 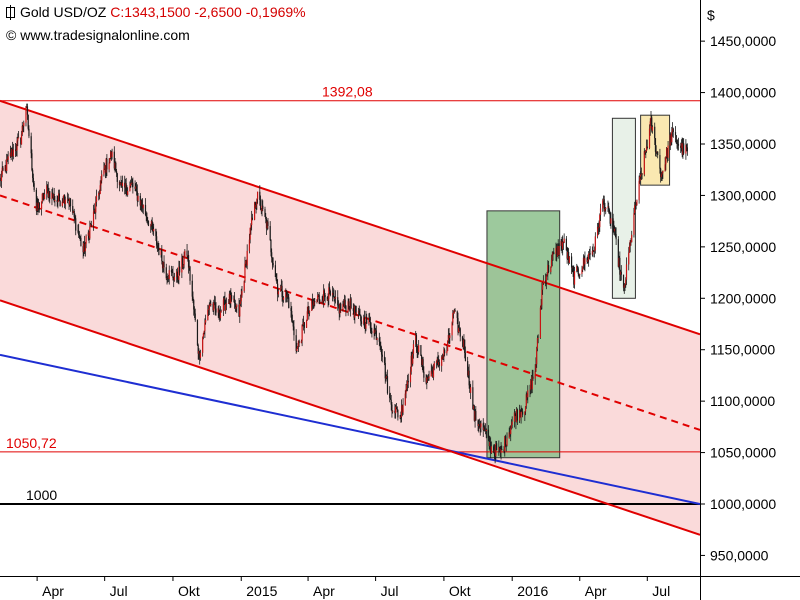 What do you see at coordinates (156, 12) in the screenshot?
I see `chart-header: Gold USD/OZ C:1343,1500 -2,6500 -0,1969%` at bounding box center [156, 12].